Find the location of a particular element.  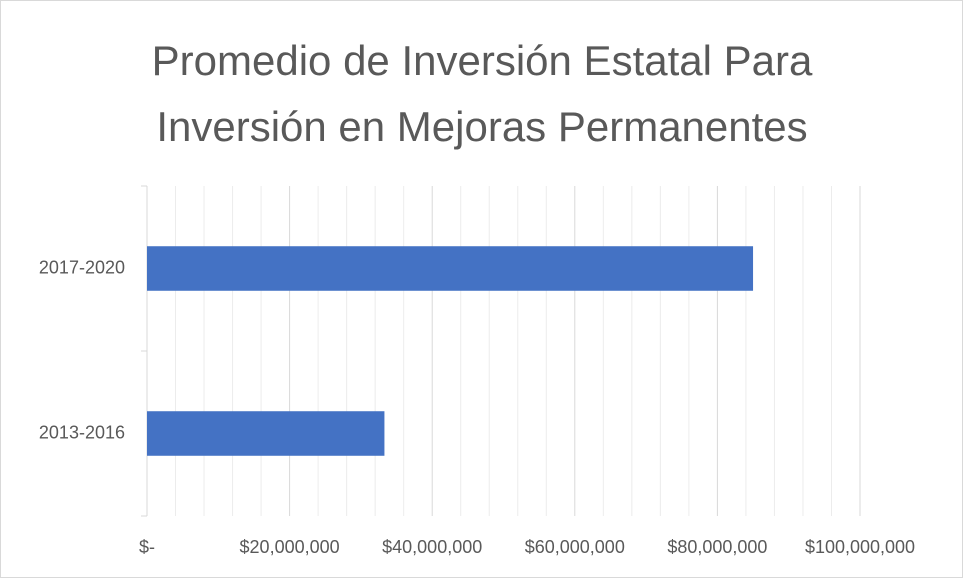

x-tick-label: $40,000,000 is located at coordinates (432, 547).